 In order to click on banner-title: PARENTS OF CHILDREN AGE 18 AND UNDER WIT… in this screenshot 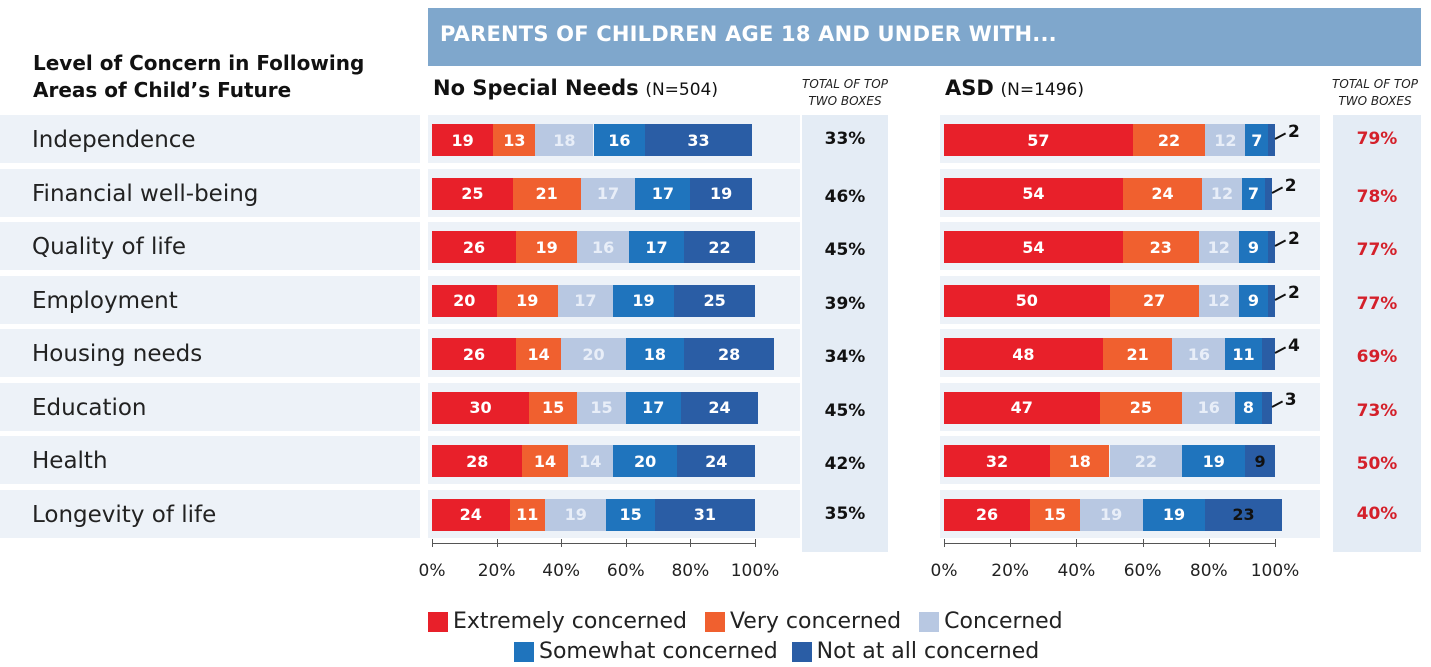, I will do `click(748, 34)`.